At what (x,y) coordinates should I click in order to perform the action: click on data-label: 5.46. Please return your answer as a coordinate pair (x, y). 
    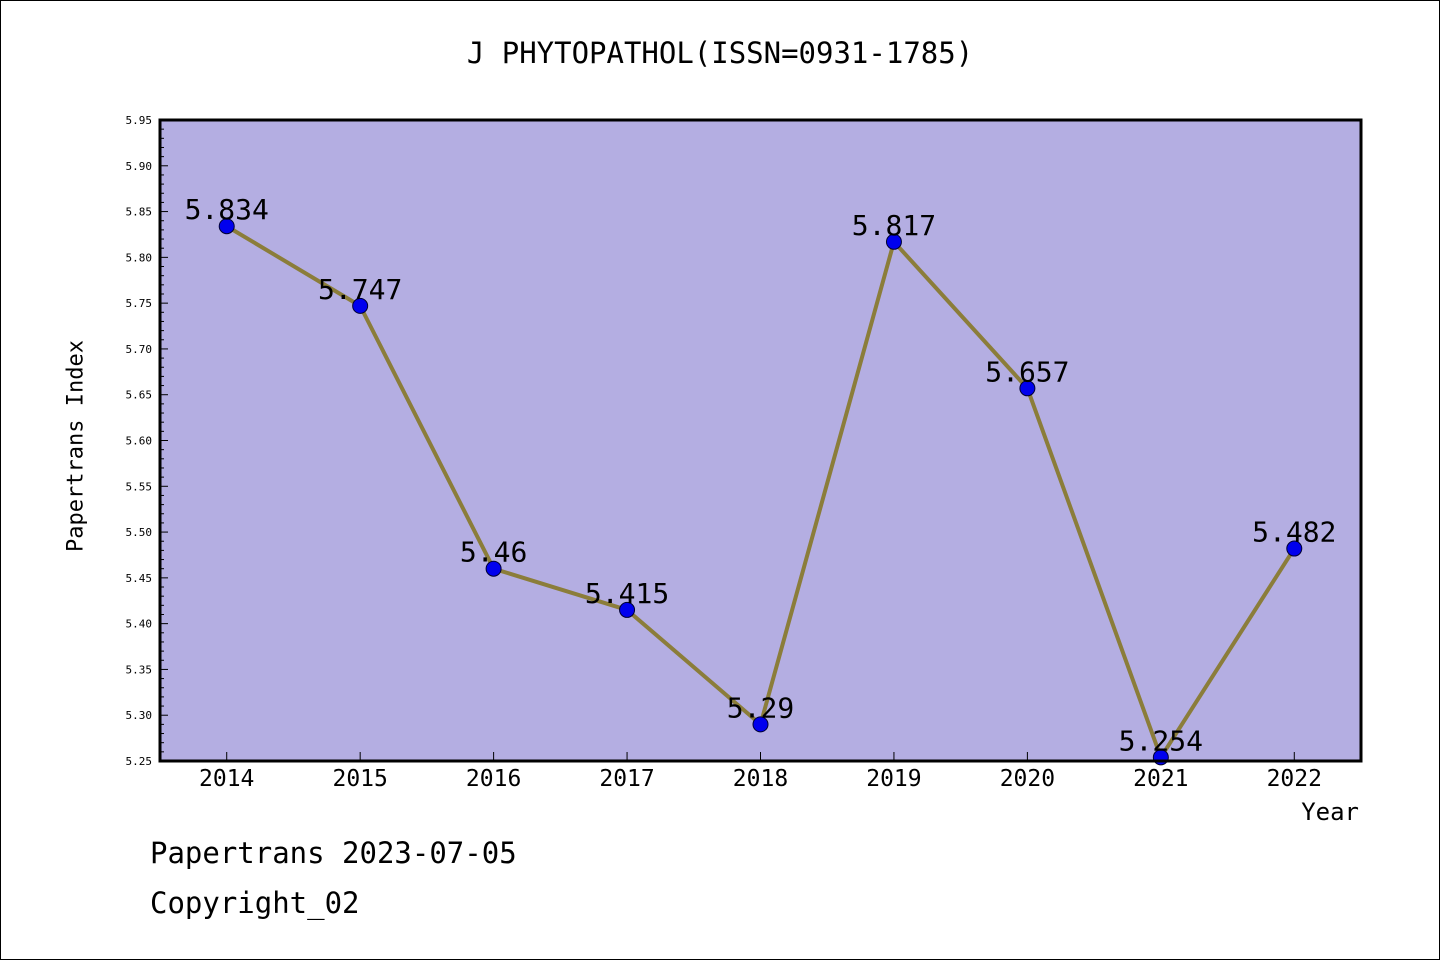
    Looking at the image, I should click on (493, 552).